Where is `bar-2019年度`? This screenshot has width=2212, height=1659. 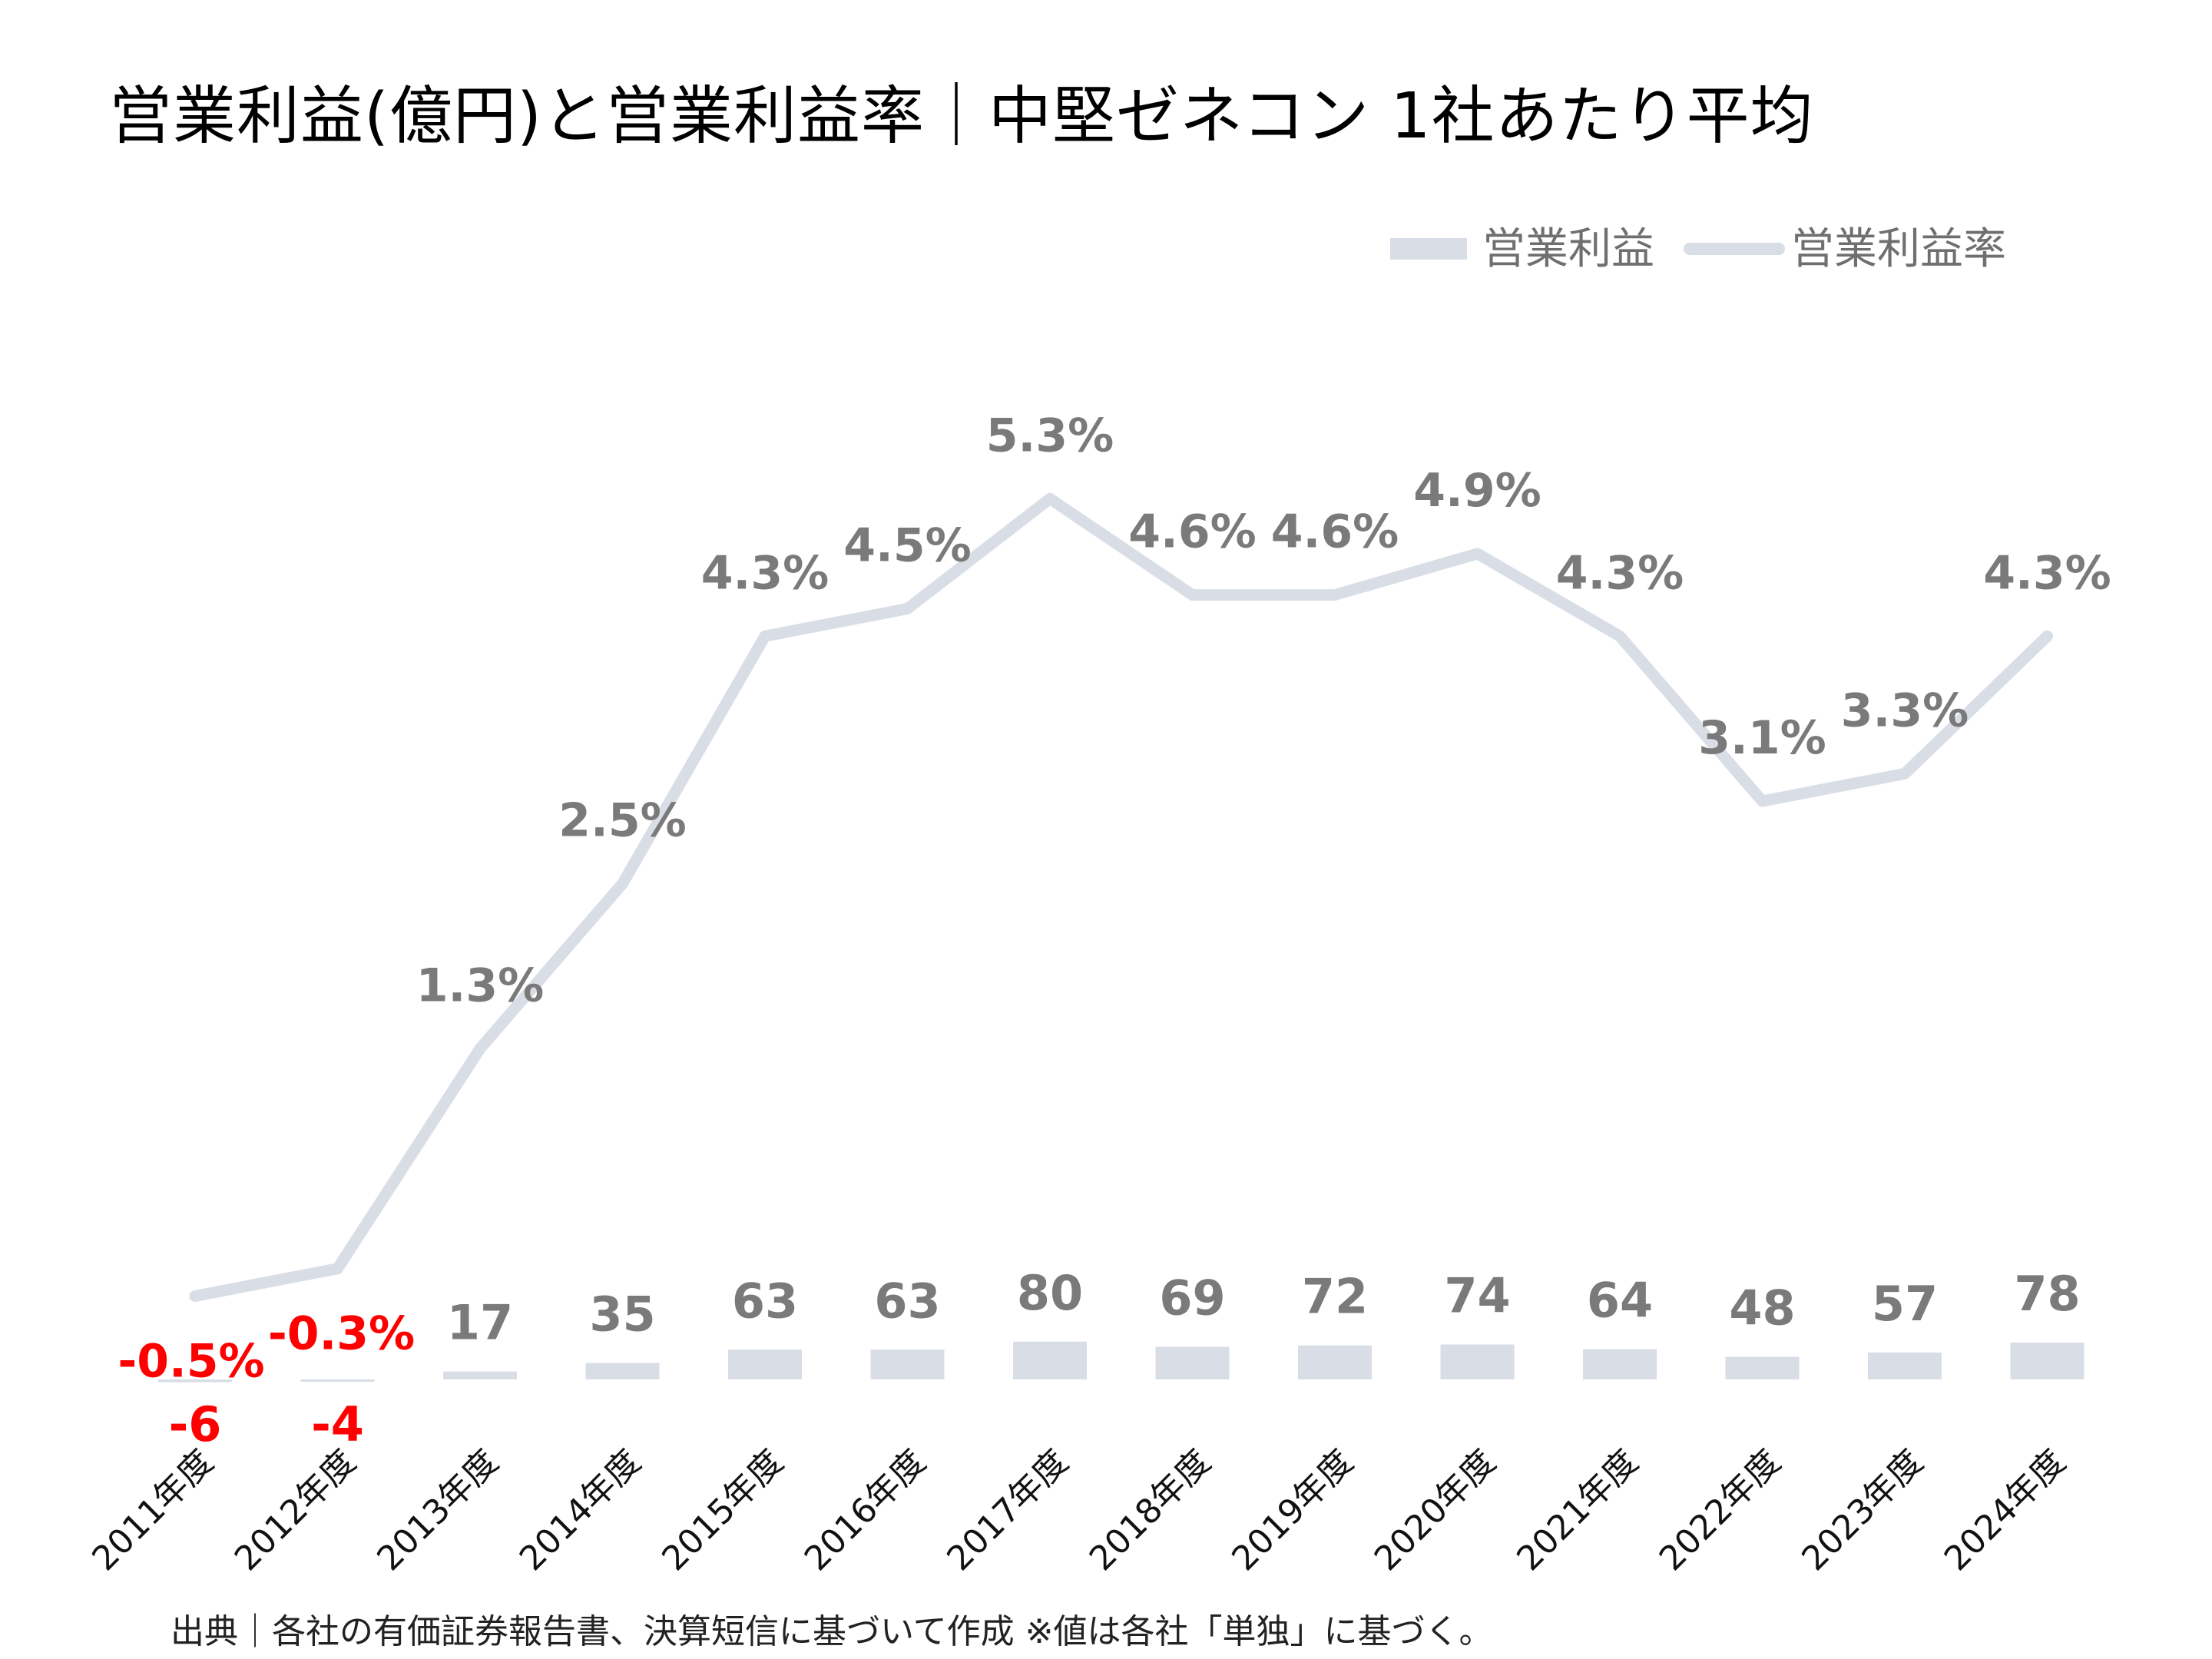
bar-2019年度 is located at coordinates (1335, 1362).